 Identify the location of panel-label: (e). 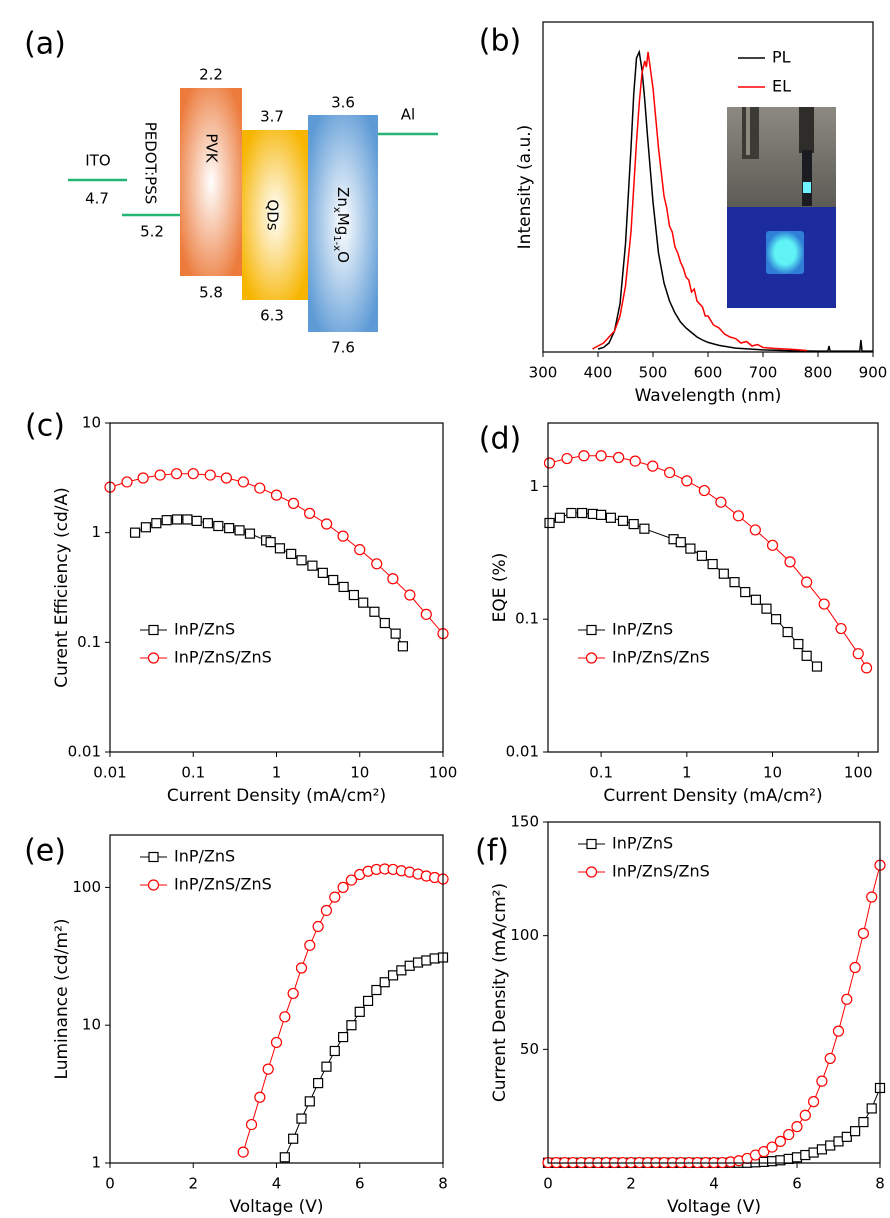
(45, 851).